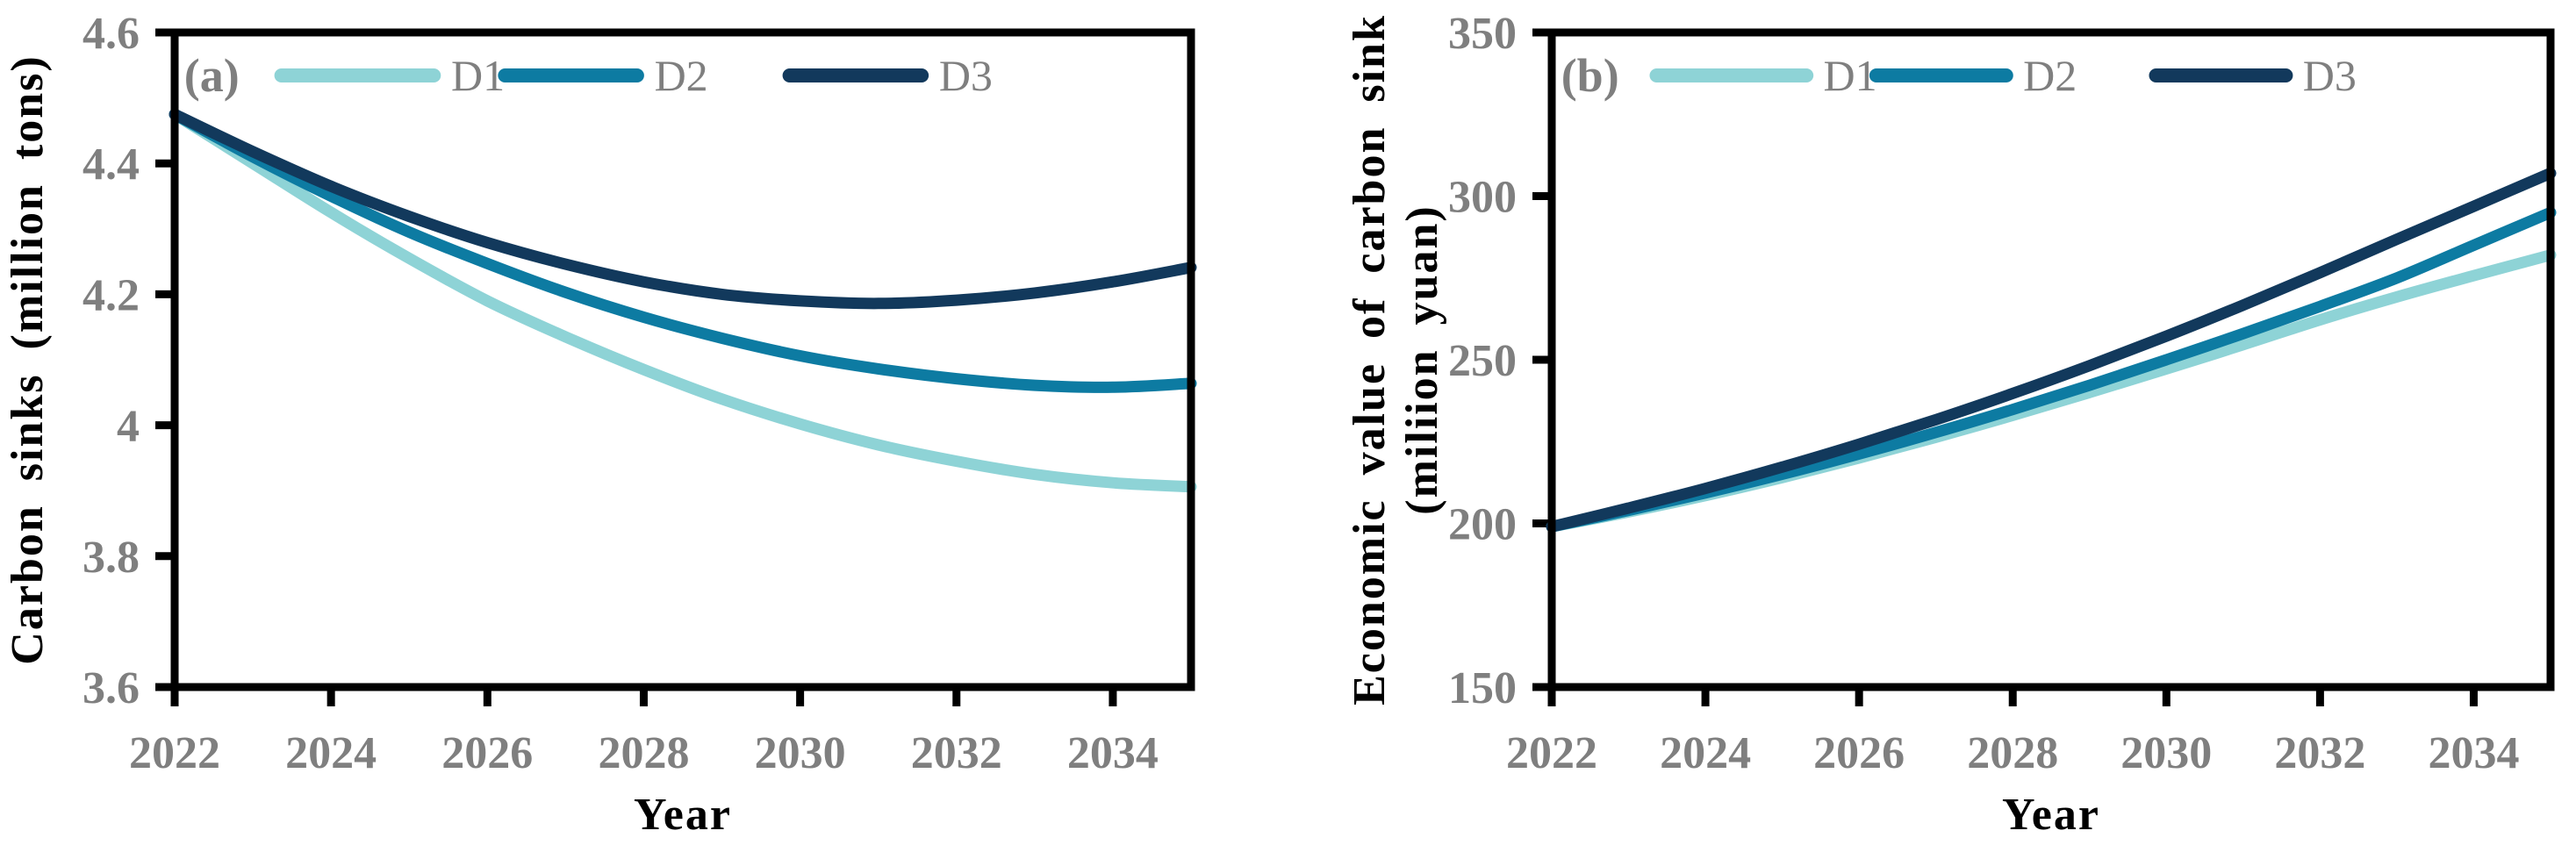  I want to click on series-line-D2, so click(683, 250).